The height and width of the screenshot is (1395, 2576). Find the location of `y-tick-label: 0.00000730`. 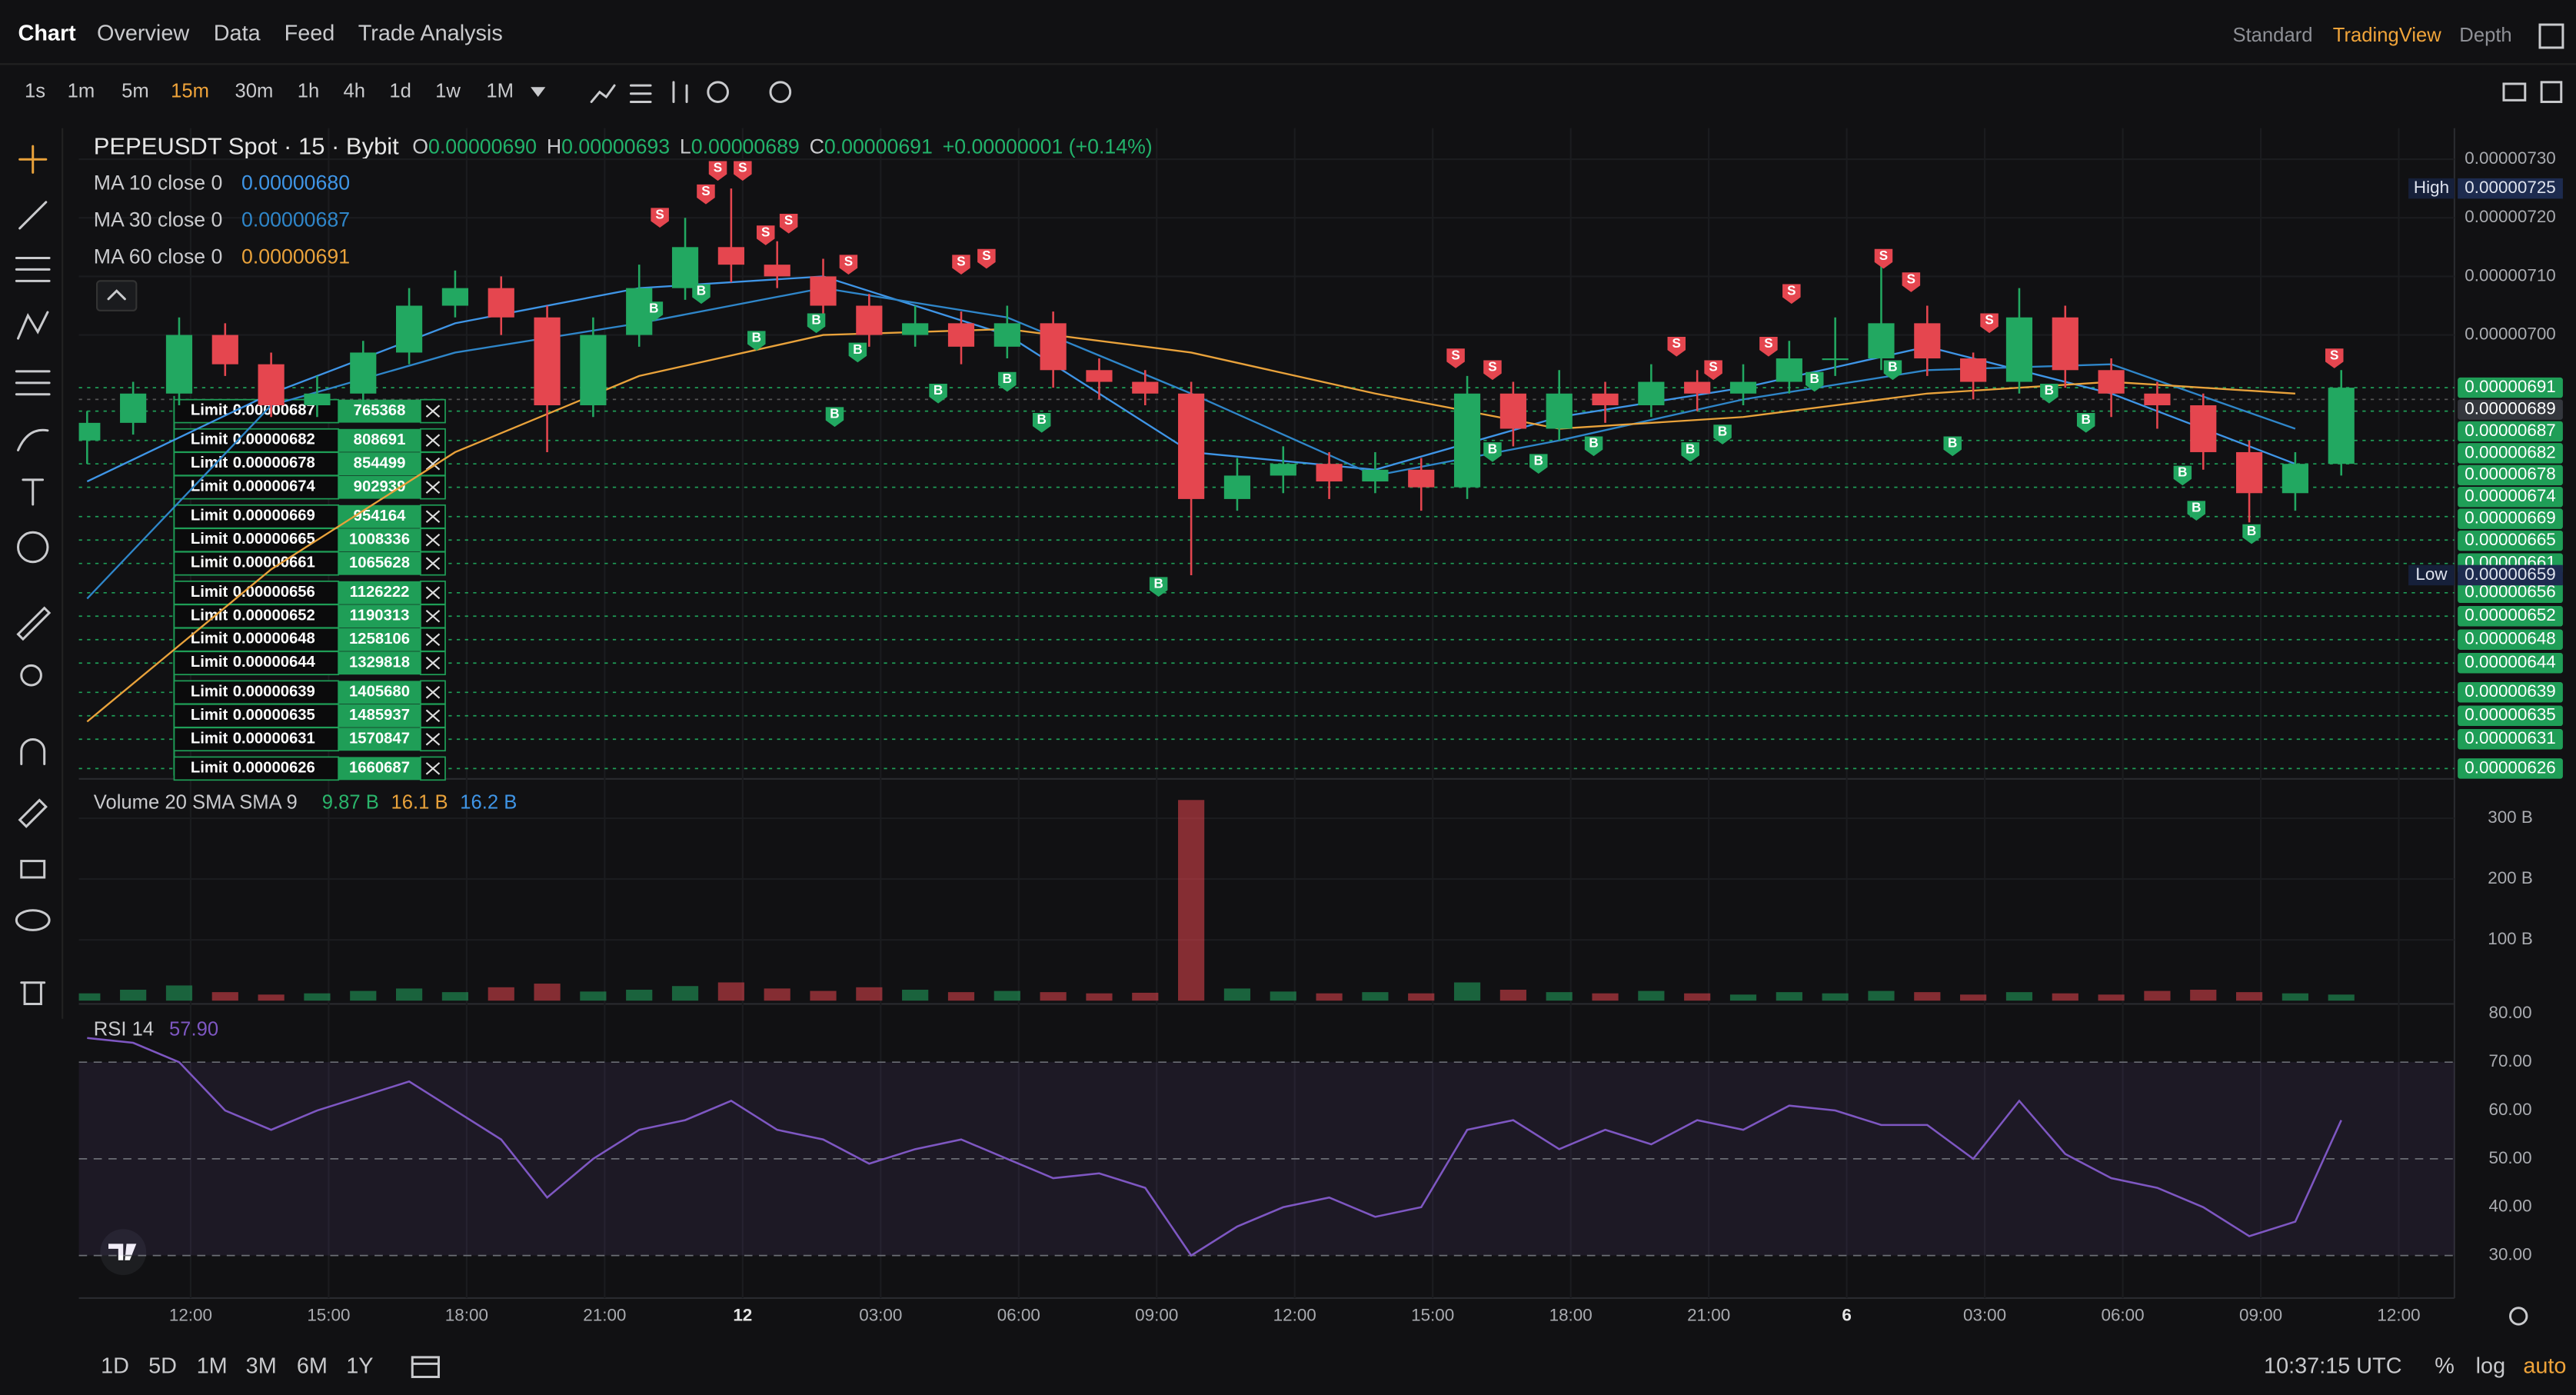

y-tick-label: 0.00000730 is located at coordinates (2510, 158).